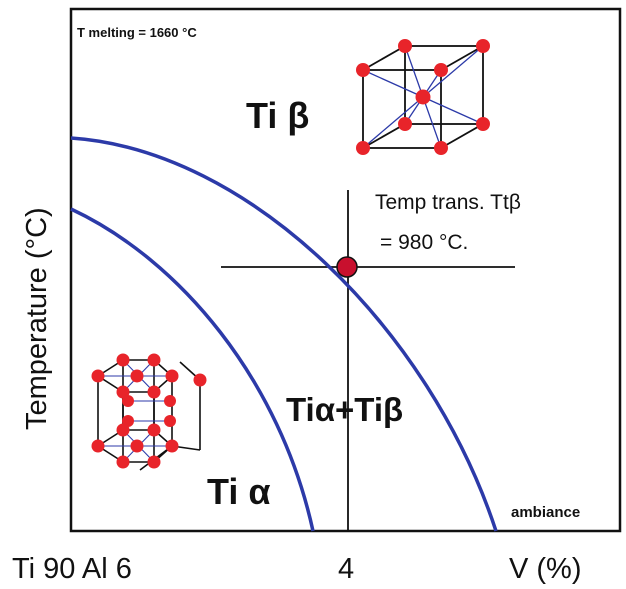 This screenshot has width=626, height=589. What do you see at coordinates (344, 409) in the screenshot?
I see `phase-mixed-label: Tiα+Tiβ` at bounding box center [344, 409].